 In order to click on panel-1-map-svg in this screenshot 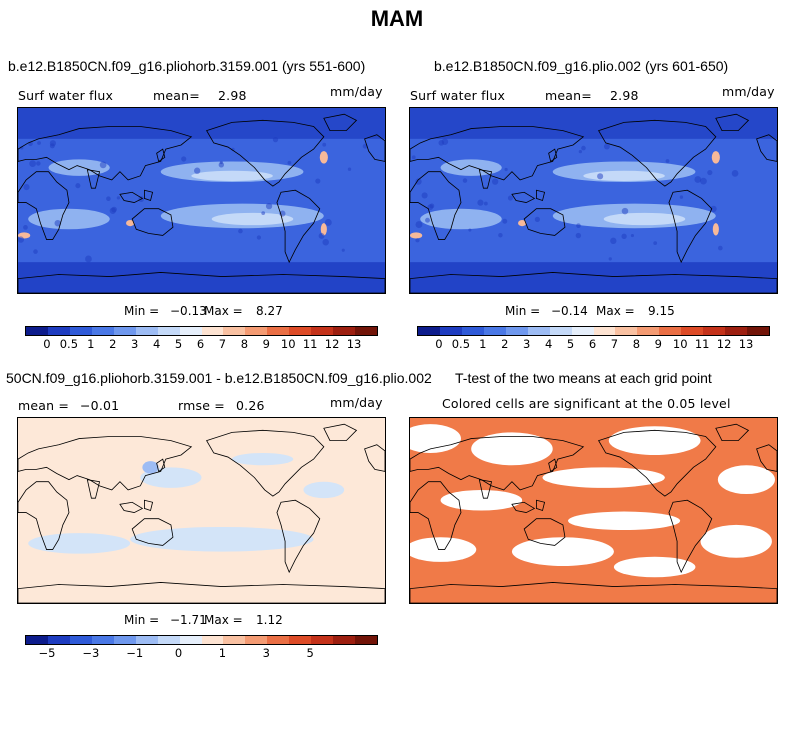, I will do `click(201, 200)`.